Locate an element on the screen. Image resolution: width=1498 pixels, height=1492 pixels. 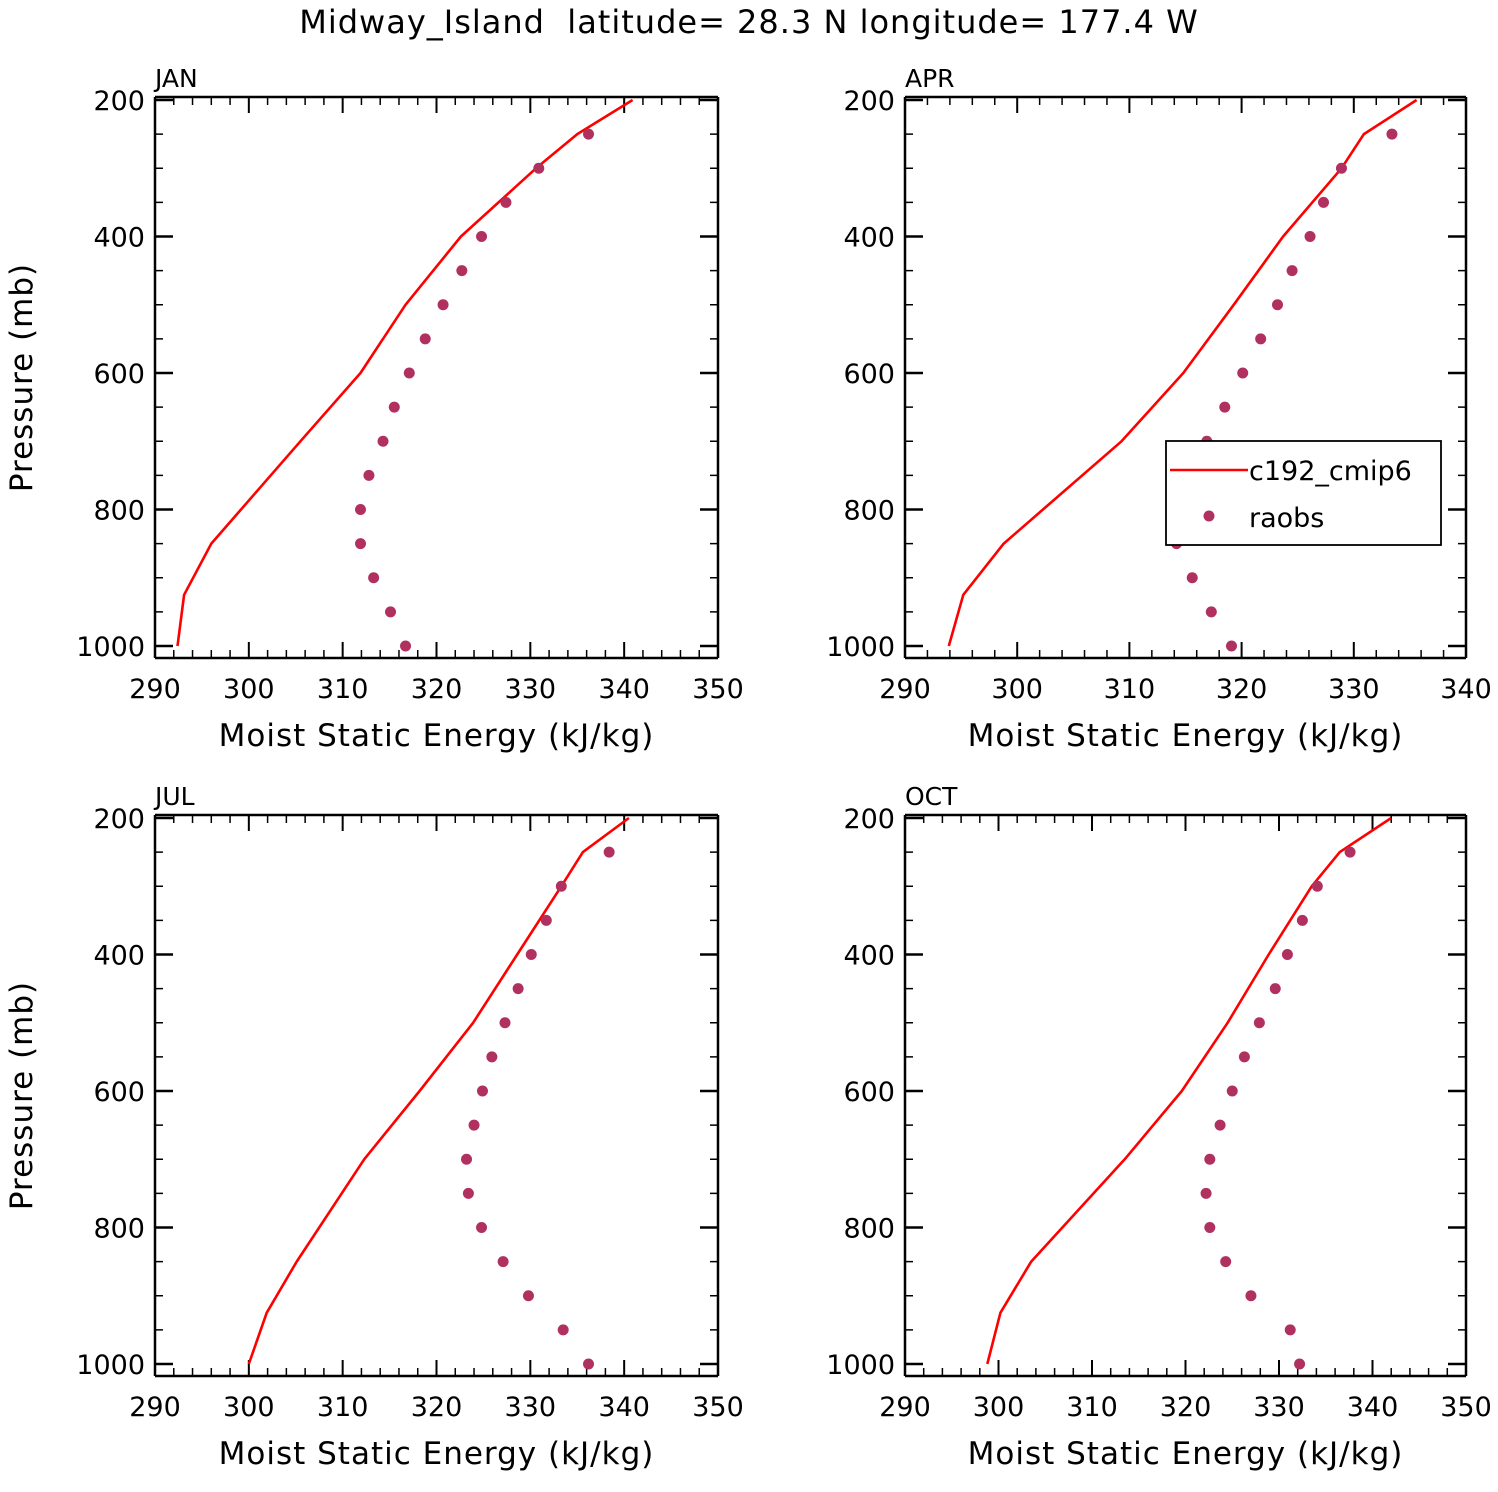
legend-marker-swatch is located at coordinates (1209, 516).